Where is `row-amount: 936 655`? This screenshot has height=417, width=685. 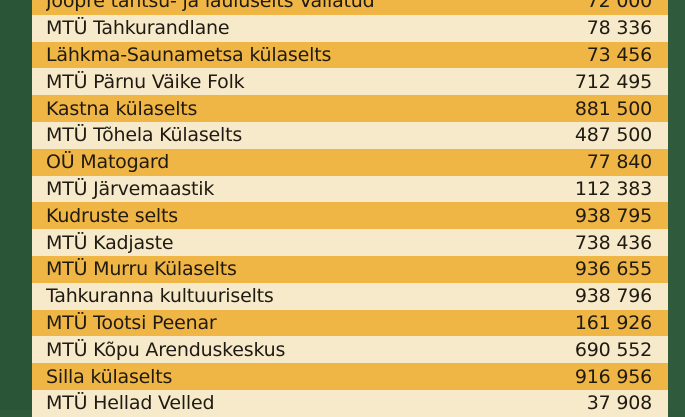
row-amount: 936 655 is located at coordinates (613, 269).